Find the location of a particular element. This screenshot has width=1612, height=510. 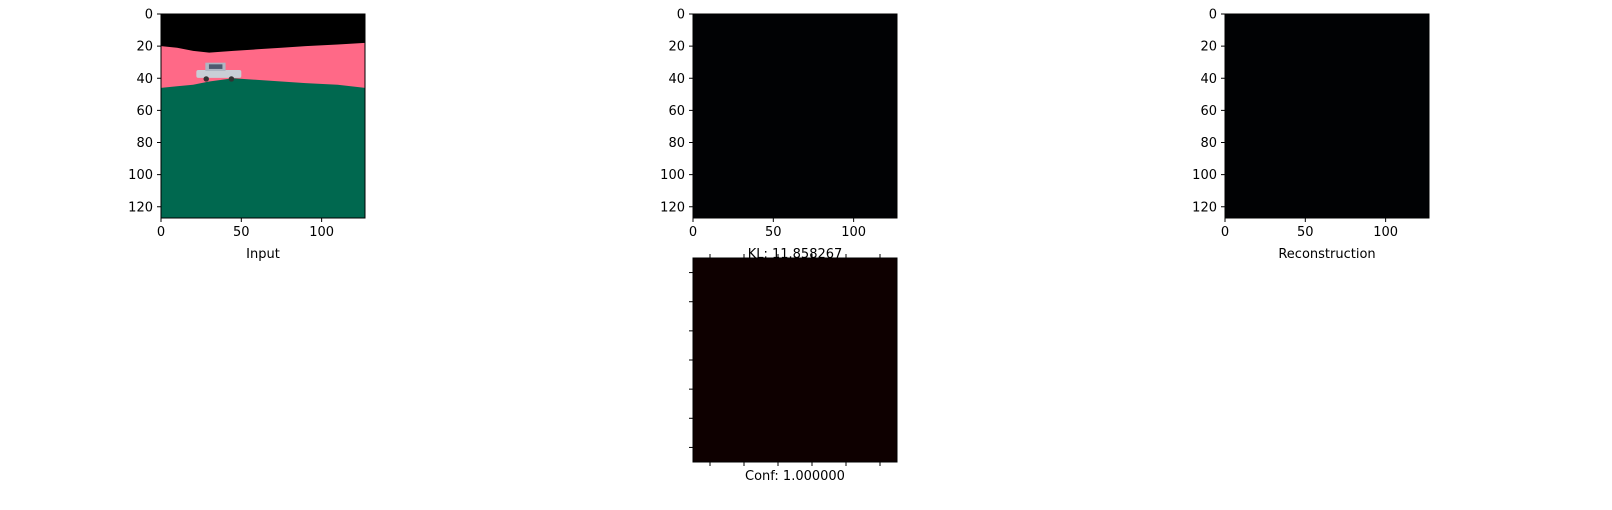

kl-image is located at coordinates (795, 116).